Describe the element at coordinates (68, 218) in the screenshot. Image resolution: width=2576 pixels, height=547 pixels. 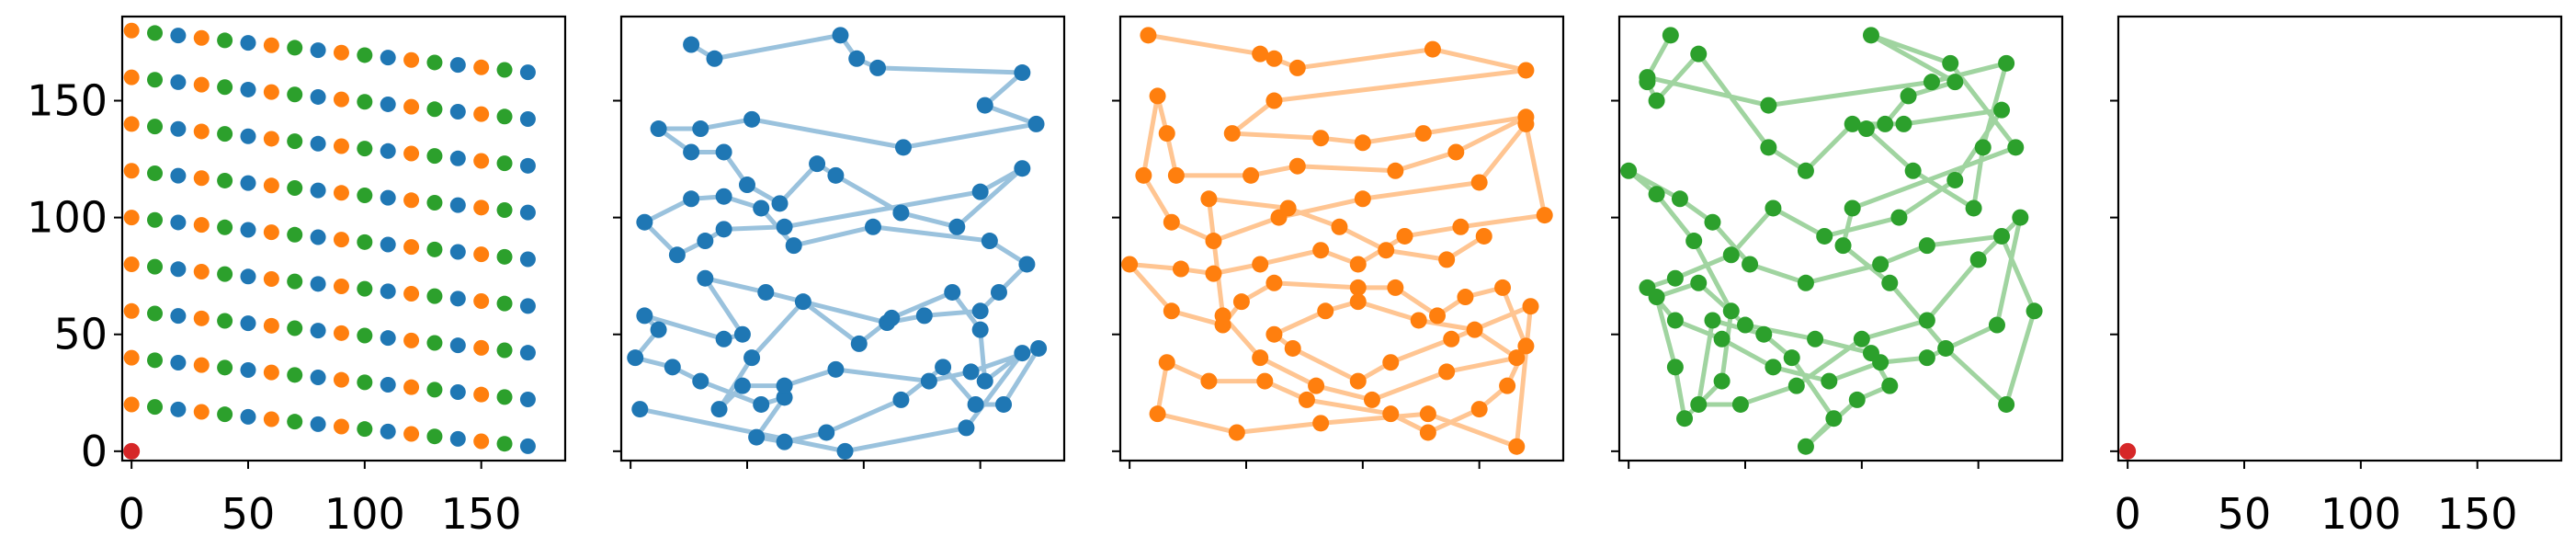
I see `y-tick-label: 100` at that location.